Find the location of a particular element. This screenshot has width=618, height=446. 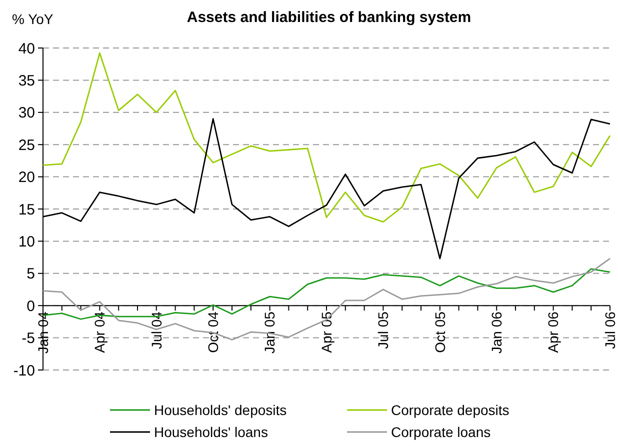

y-tick-label: 15 is located at coordinates (26, 209).